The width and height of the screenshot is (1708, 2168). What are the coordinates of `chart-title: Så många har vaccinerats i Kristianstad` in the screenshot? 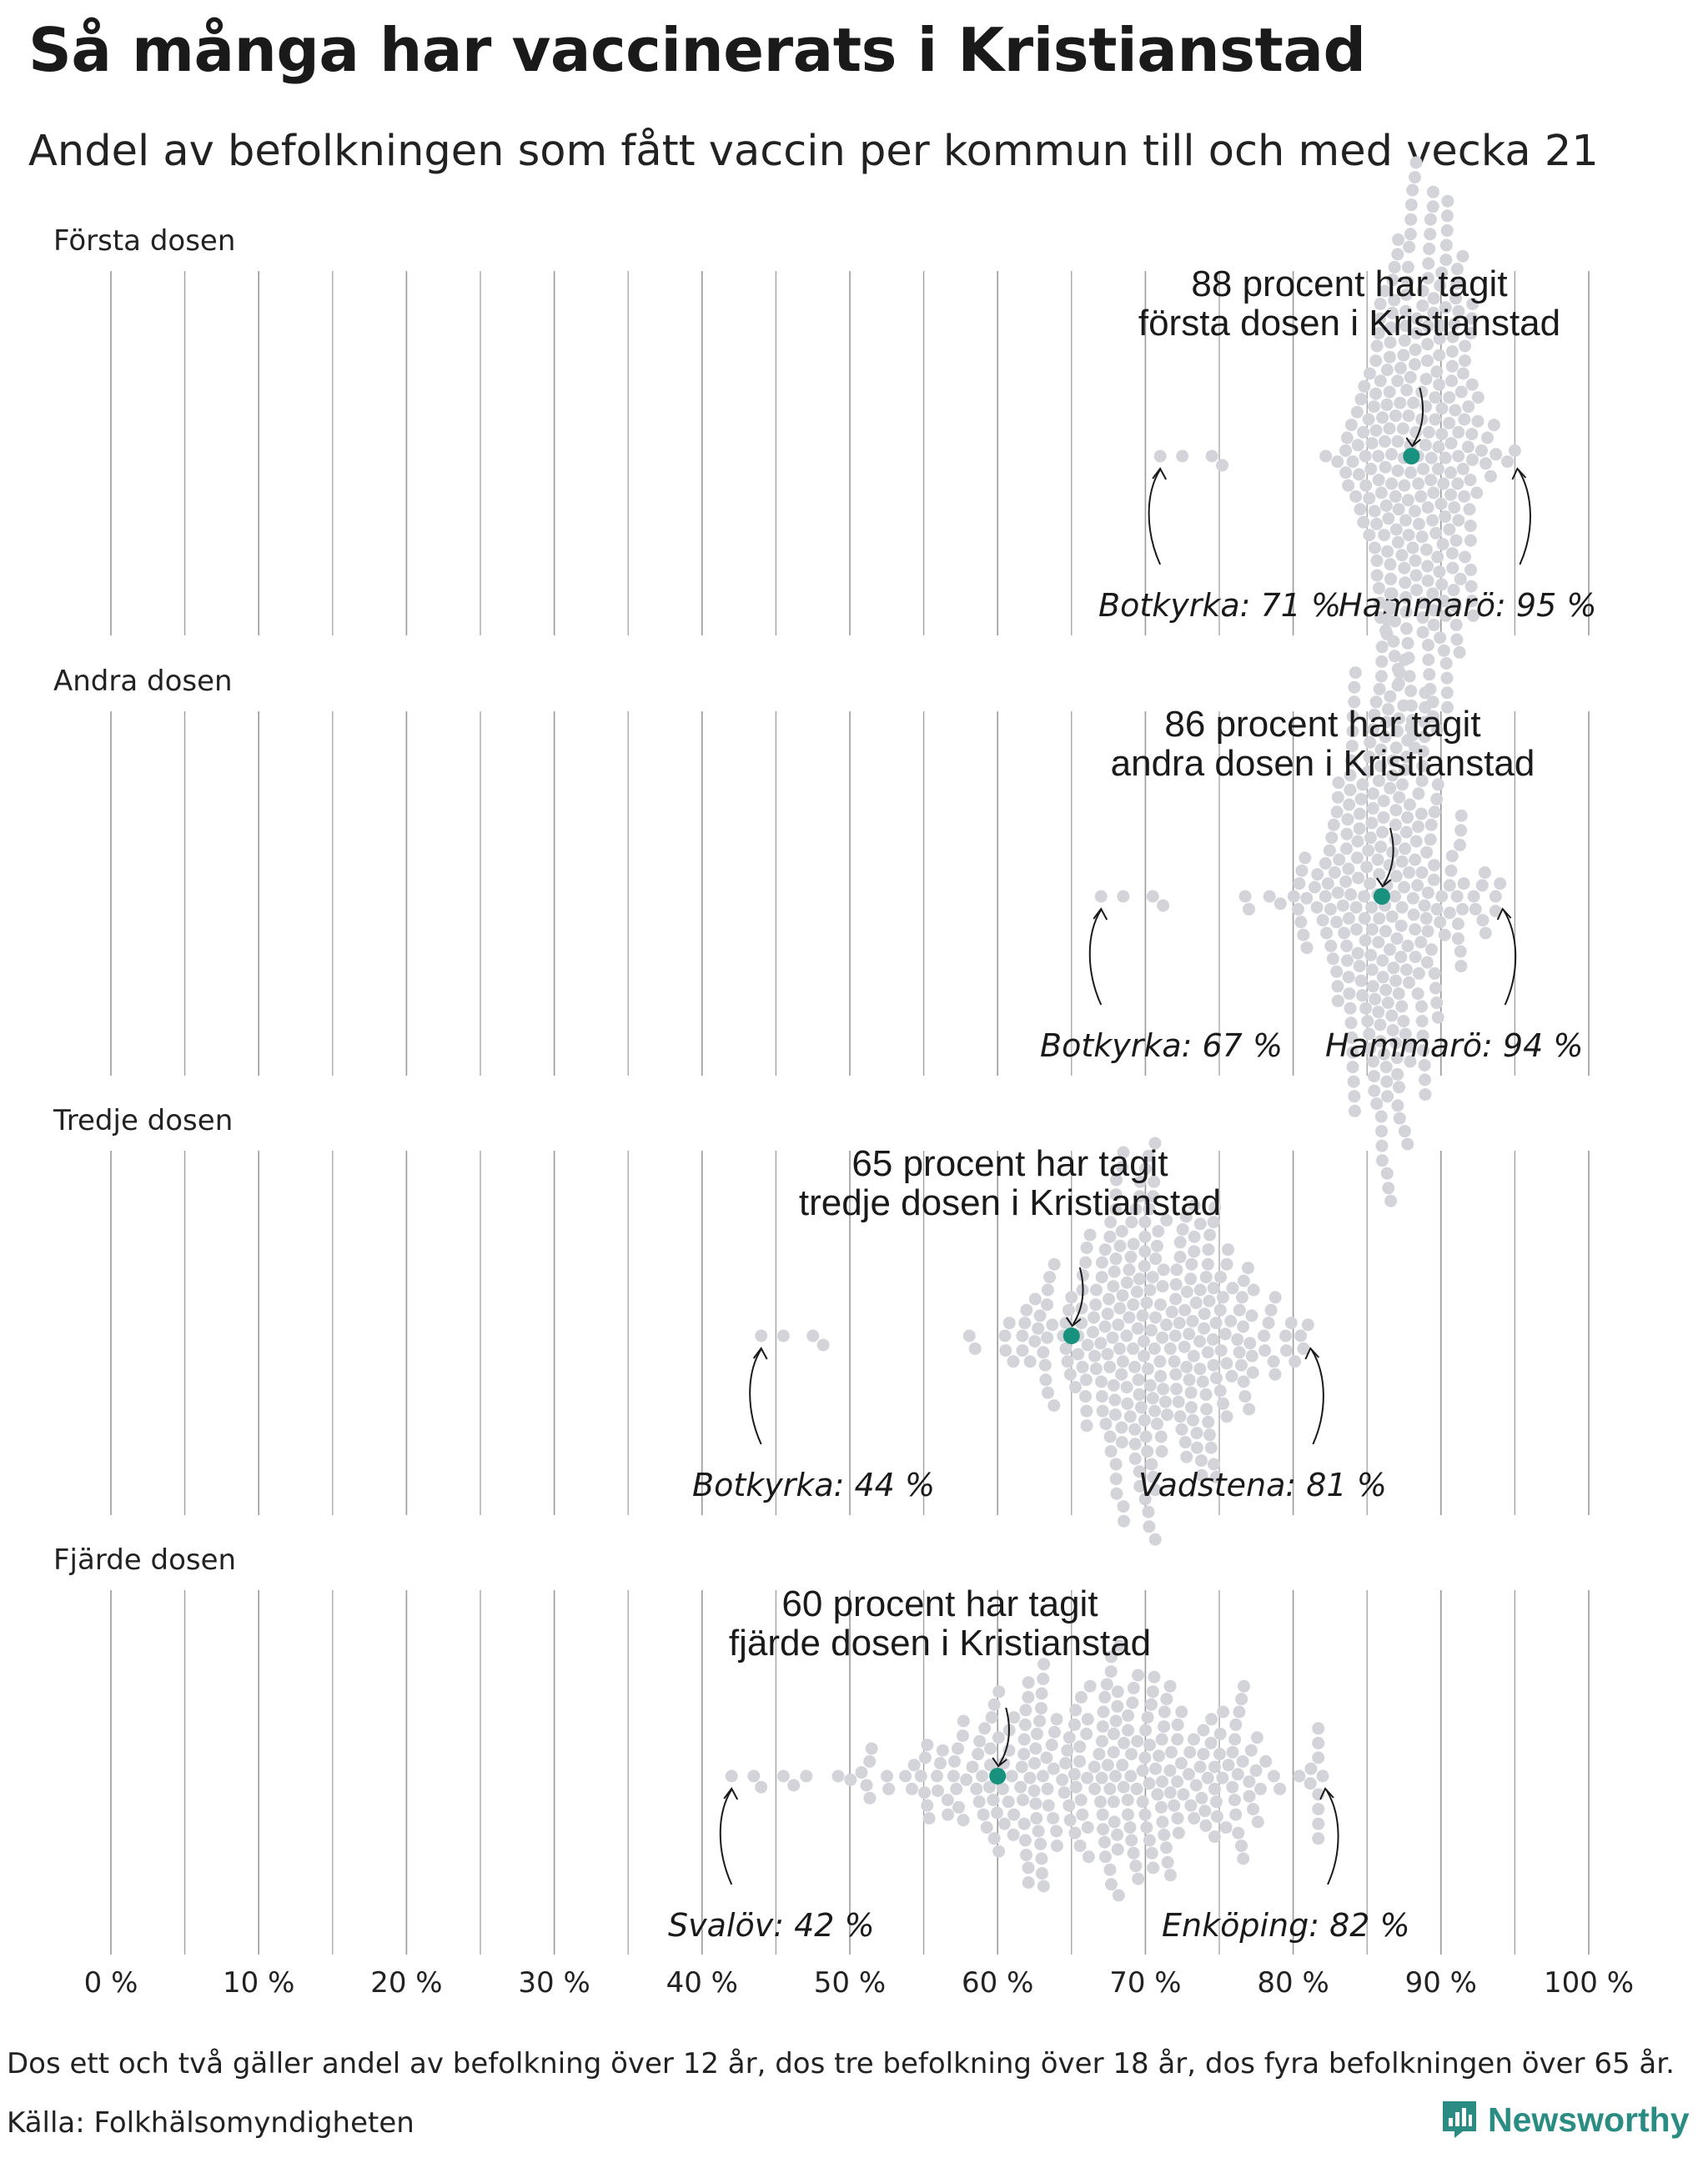 It's located at (697, 50).